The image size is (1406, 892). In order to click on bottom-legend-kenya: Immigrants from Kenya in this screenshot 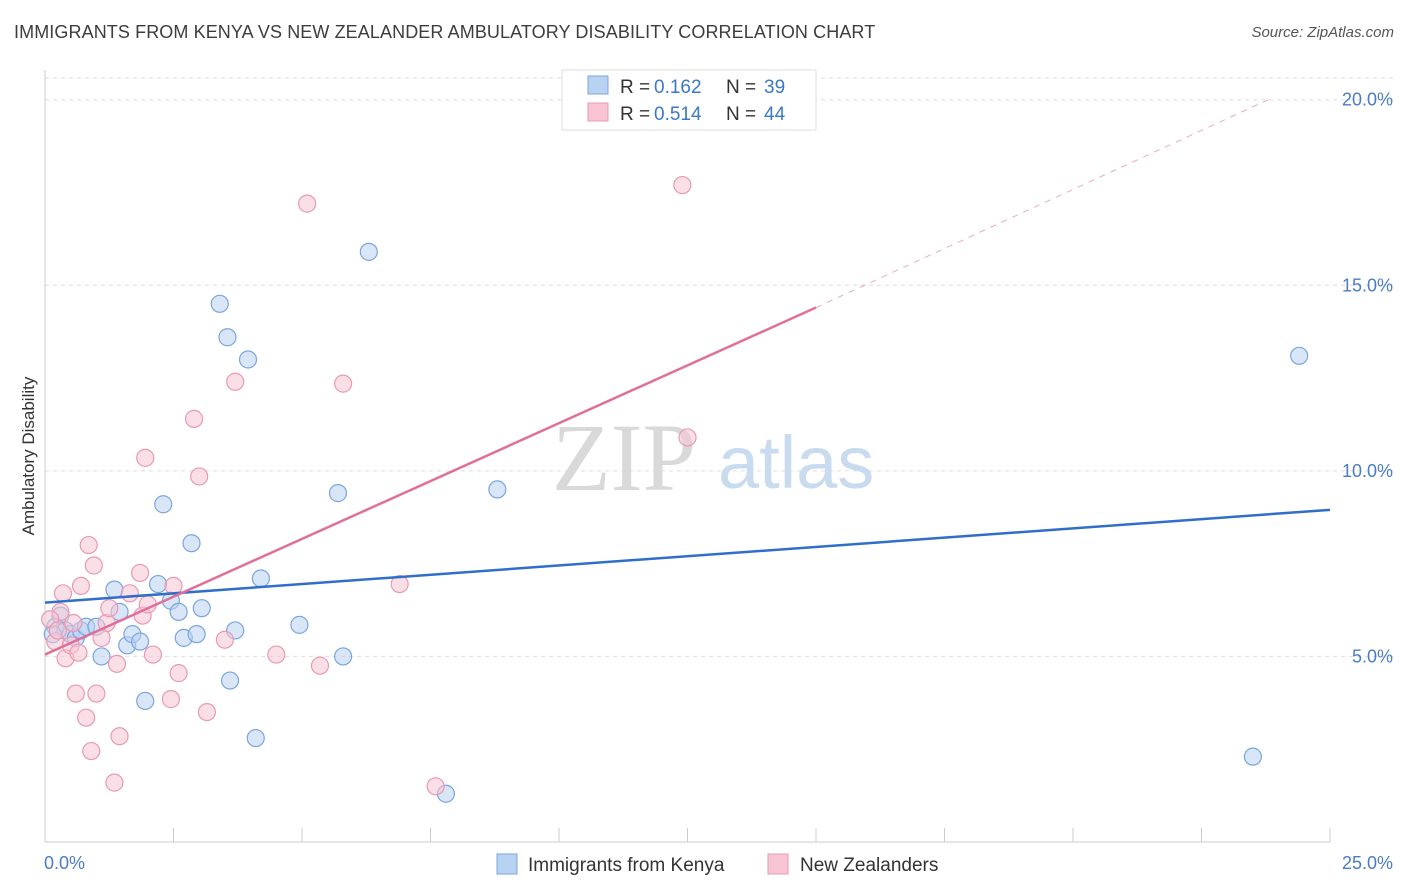, I will do `click(626, 865)`.